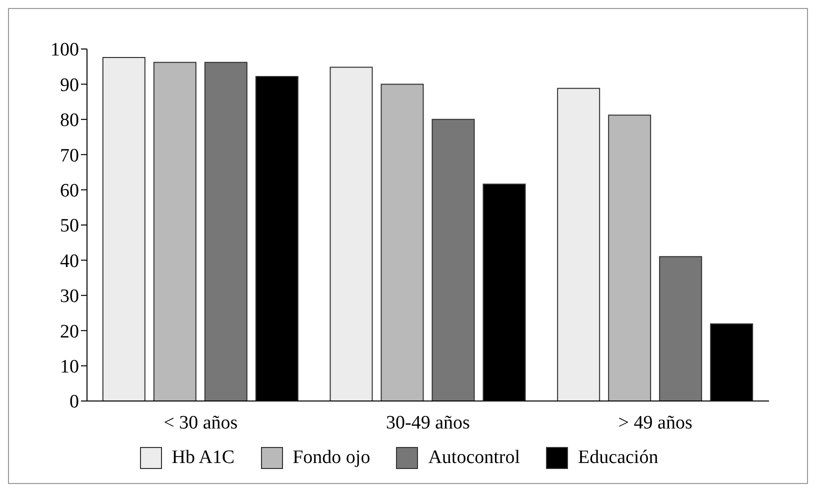 The height and width of the screenshot is (494, 818). Describe the element at coordinates (202, 458) in the screenshot. I see `legend-label: Hb A1C` at that location.